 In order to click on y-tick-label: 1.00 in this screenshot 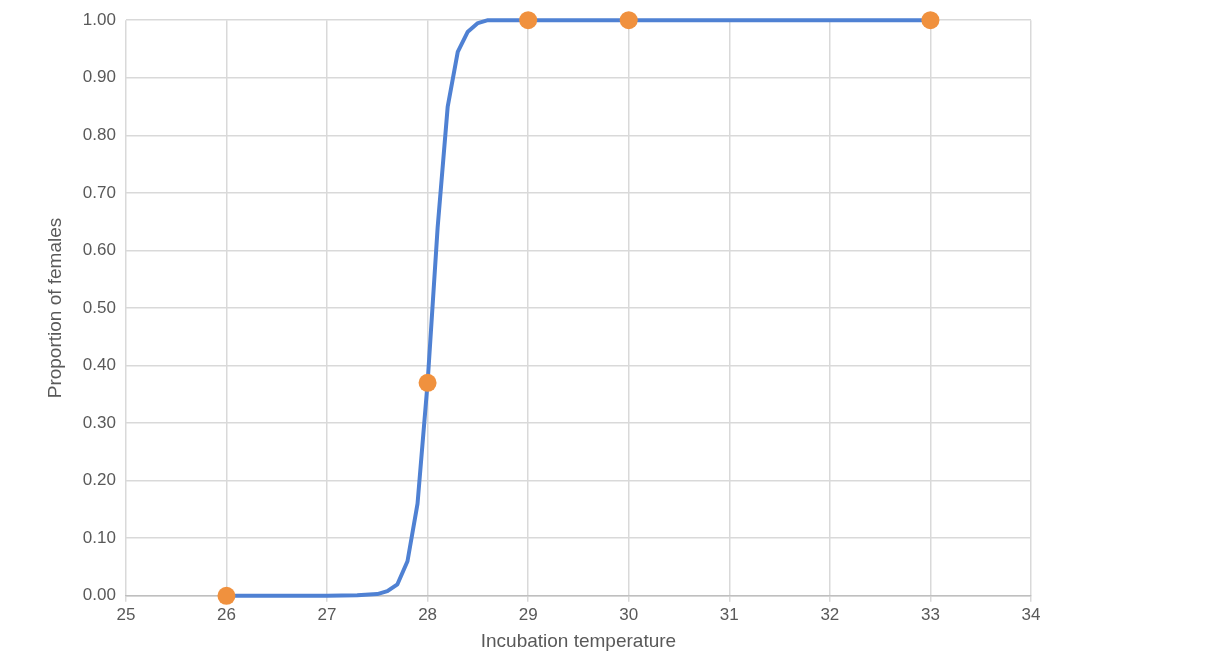, I will do `click(99, 19)`.